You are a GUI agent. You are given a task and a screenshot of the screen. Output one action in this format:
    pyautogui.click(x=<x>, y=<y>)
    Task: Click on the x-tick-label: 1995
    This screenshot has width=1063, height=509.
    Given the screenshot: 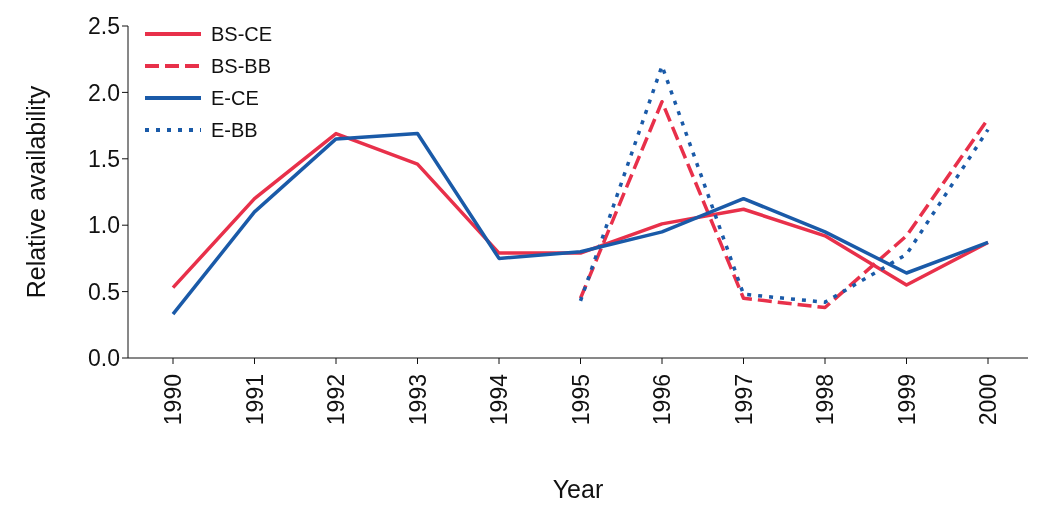 What is the action you would take?
    pyautogui.click(x=580, y=400)
    